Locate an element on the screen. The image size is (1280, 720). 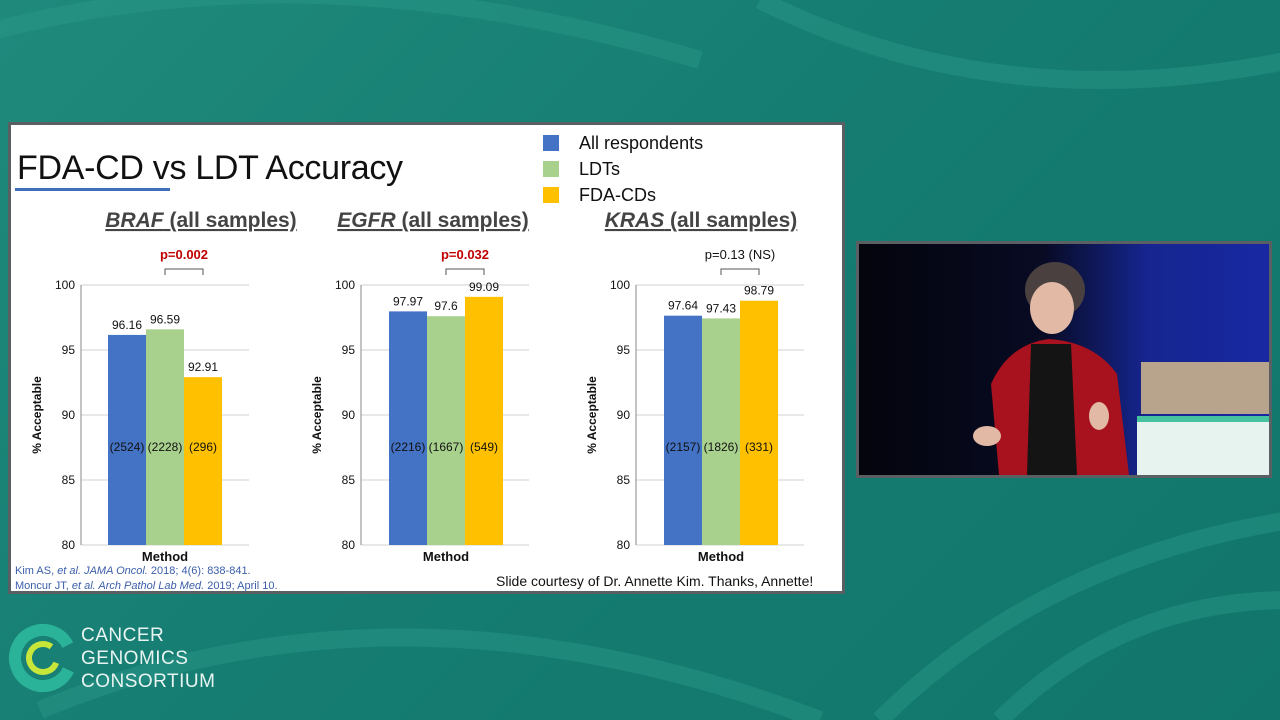
bar-count-label: (549) is located at coordinates (484, 447).